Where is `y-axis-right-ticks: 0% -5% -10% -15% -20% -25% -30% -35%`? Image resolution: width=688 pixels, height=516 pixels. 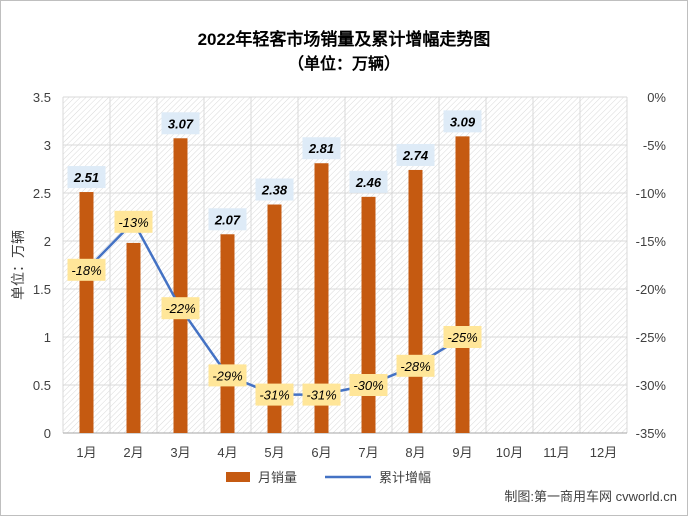
y-axis-right-ticks: 0% -5% -10% -15% -20% -25% -30% -35% is located at coordinates (651, 265).